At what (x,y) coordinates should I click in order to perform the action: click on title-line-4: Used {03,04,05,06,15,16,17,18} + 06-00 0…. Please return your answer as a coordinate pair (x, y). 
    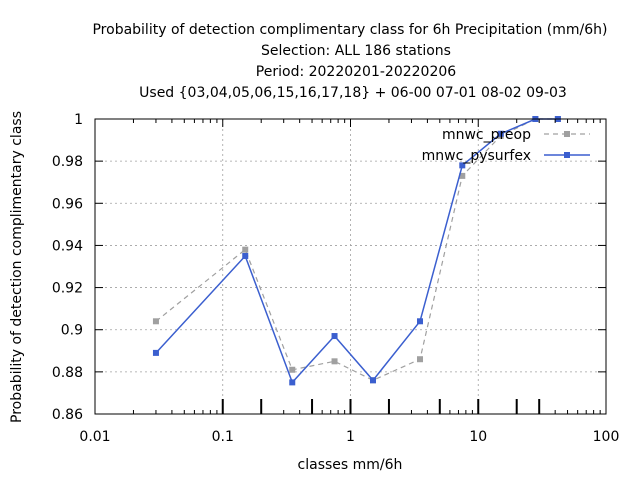
    Looking at the image, I should click on (353, 93).